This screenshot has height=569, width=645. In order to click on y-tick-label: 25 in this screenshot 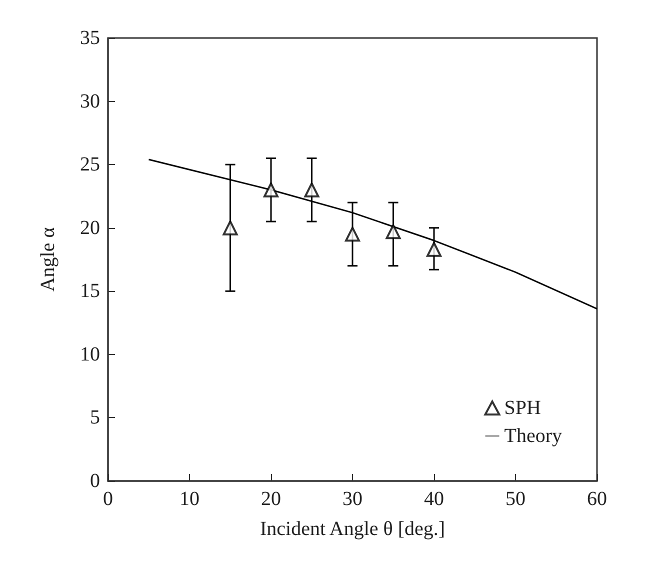, I will do `click(90, 165)`.